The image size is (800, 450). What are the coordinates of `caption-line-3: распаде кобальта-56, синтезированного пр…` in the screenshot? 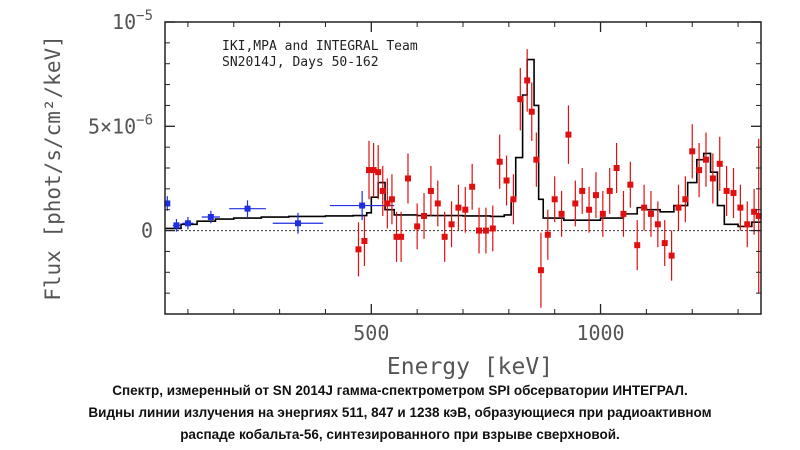 It's located at (400, 434).